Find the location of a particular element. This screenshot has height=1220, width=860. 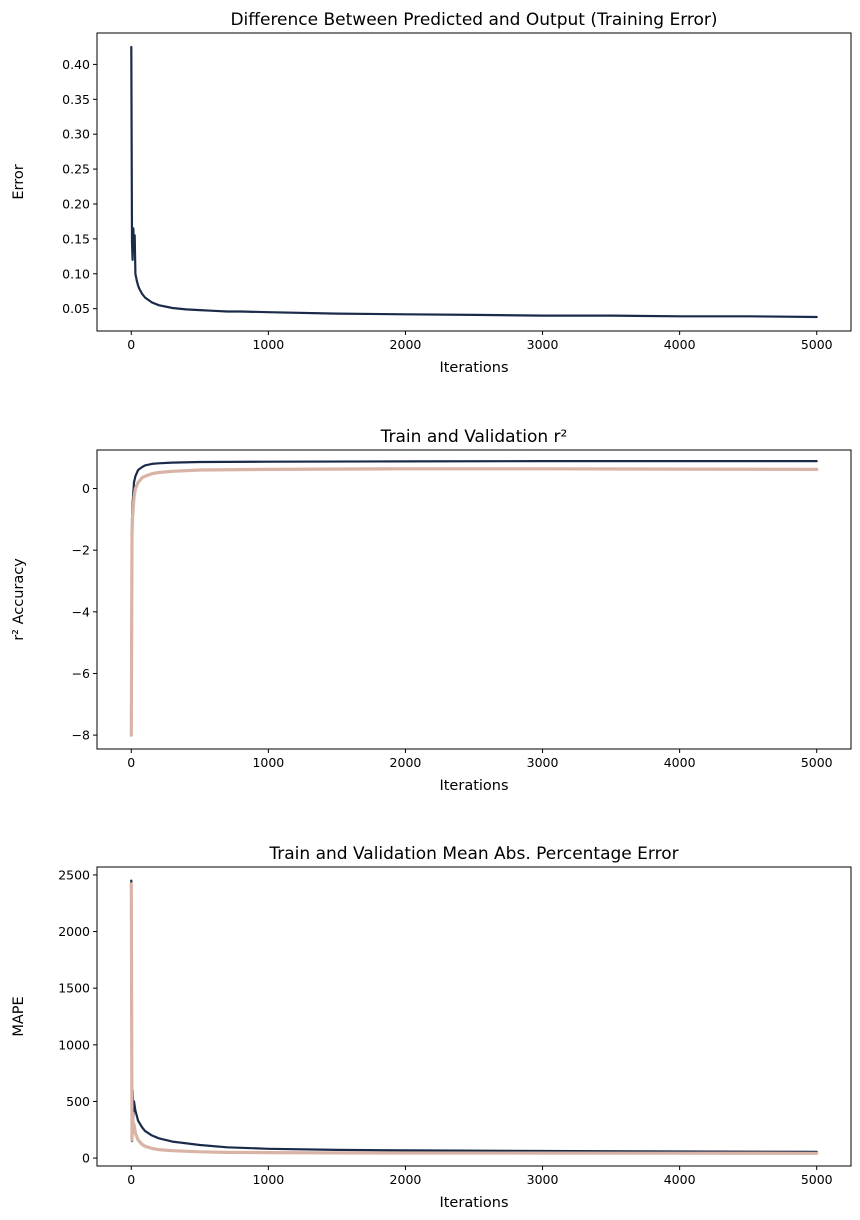

y-tick-label: 0.25 is located at coordinates (76, 169).